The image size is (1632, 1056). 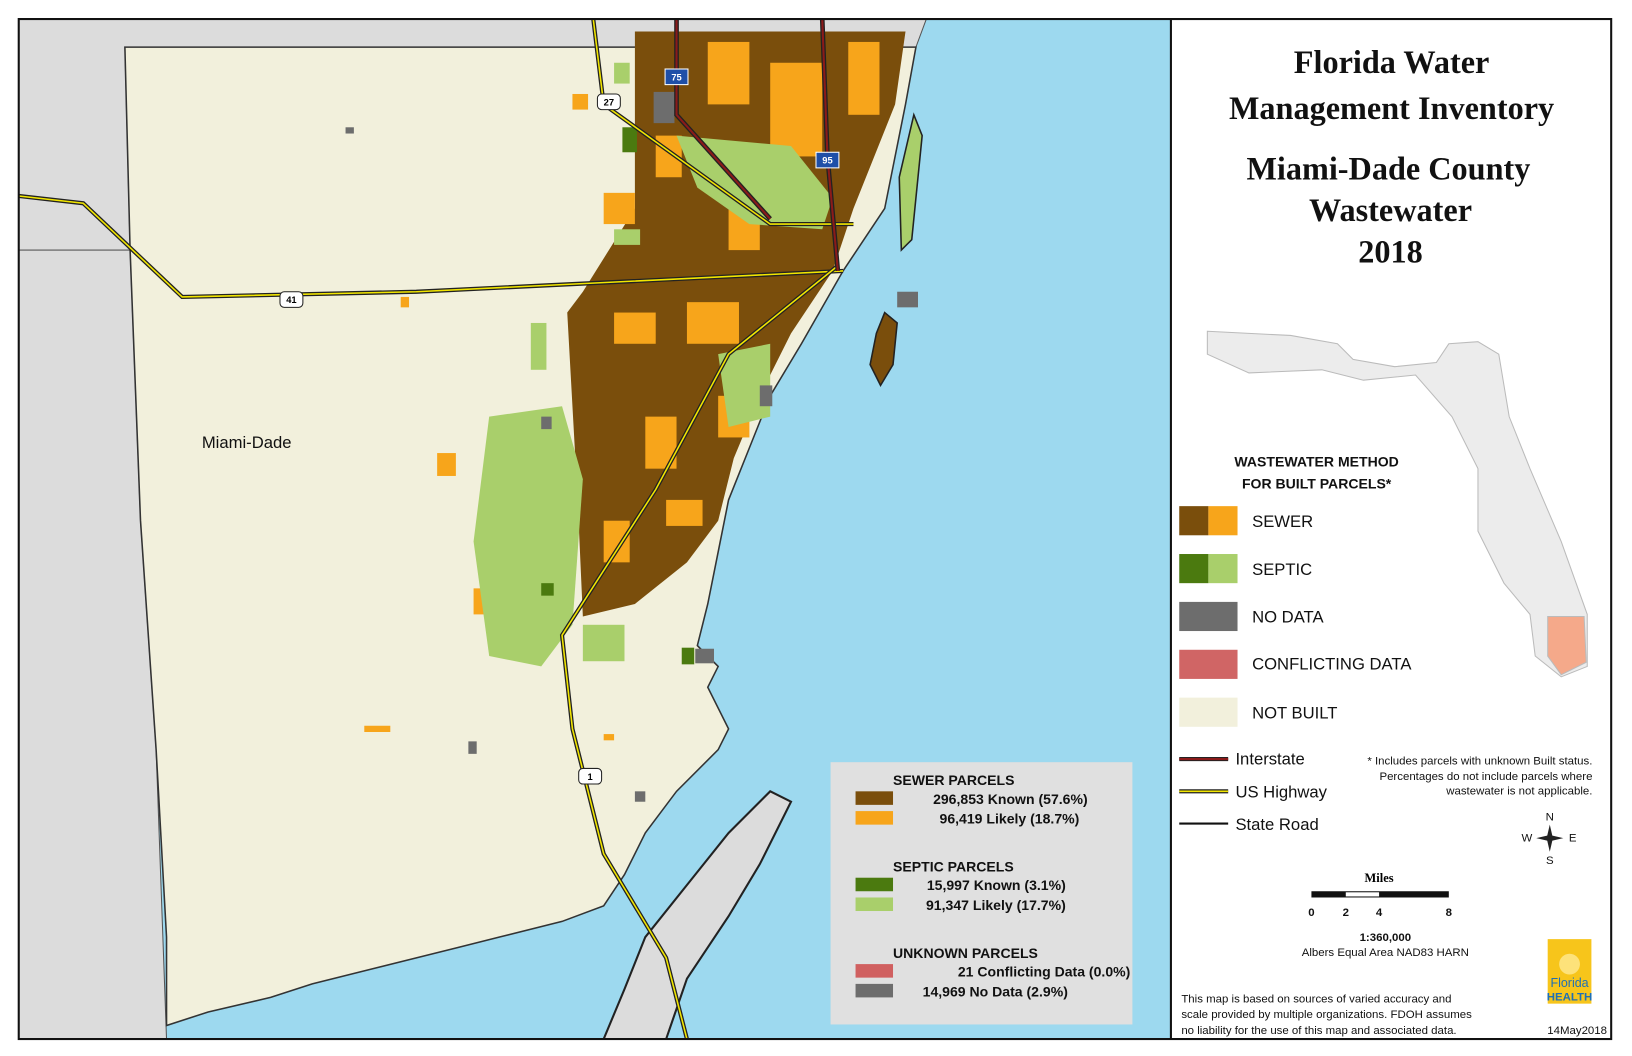 I want to click on date: 14May2018, so click(x=1577, y=1031).